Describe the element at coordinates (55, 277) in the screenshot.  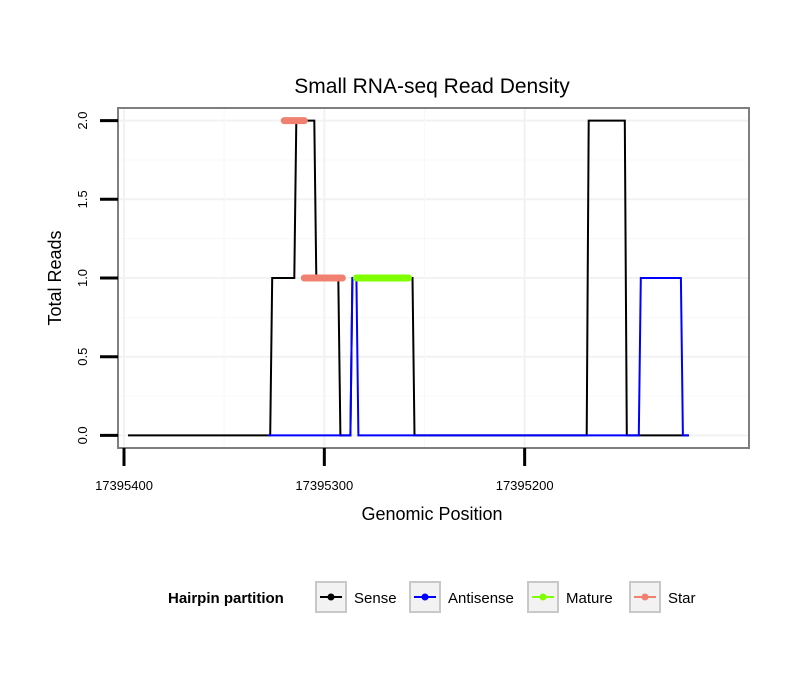
I see `y-axis-label: Total Reads` at that location.